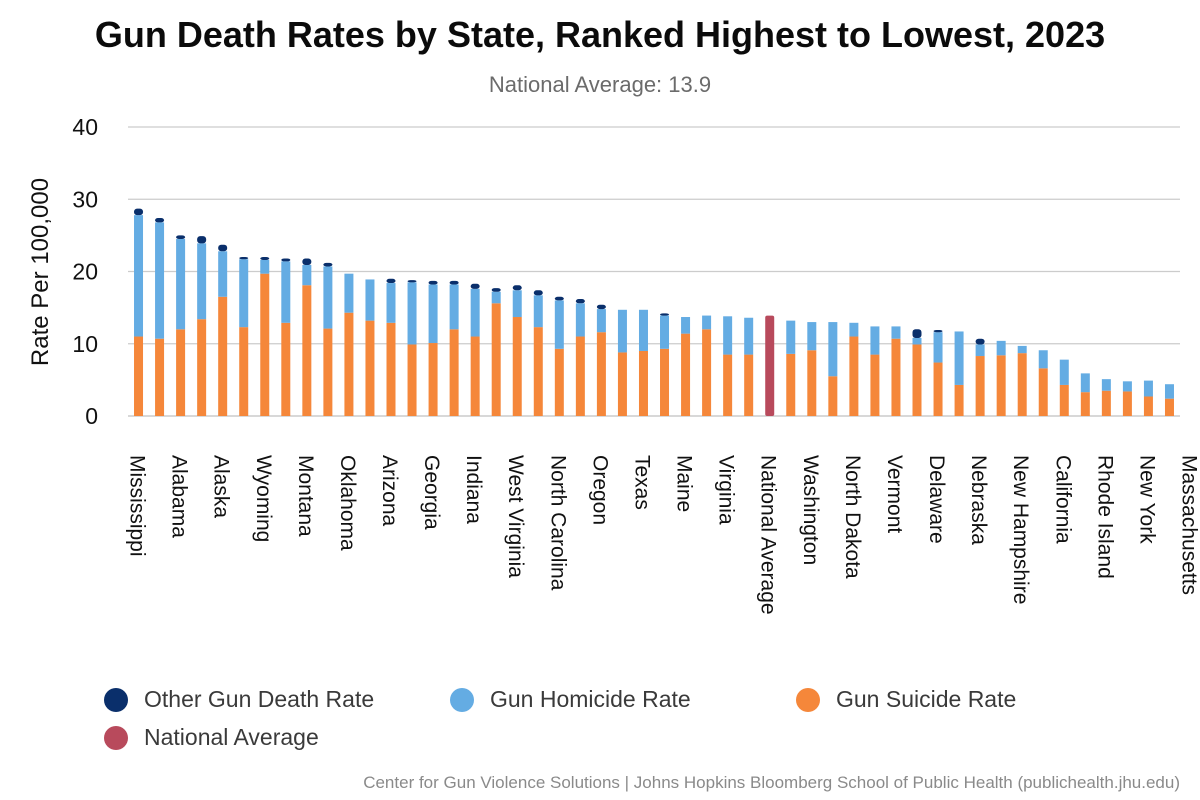  I want to click on x-tick-label: West Virginia, so click(515, 516).